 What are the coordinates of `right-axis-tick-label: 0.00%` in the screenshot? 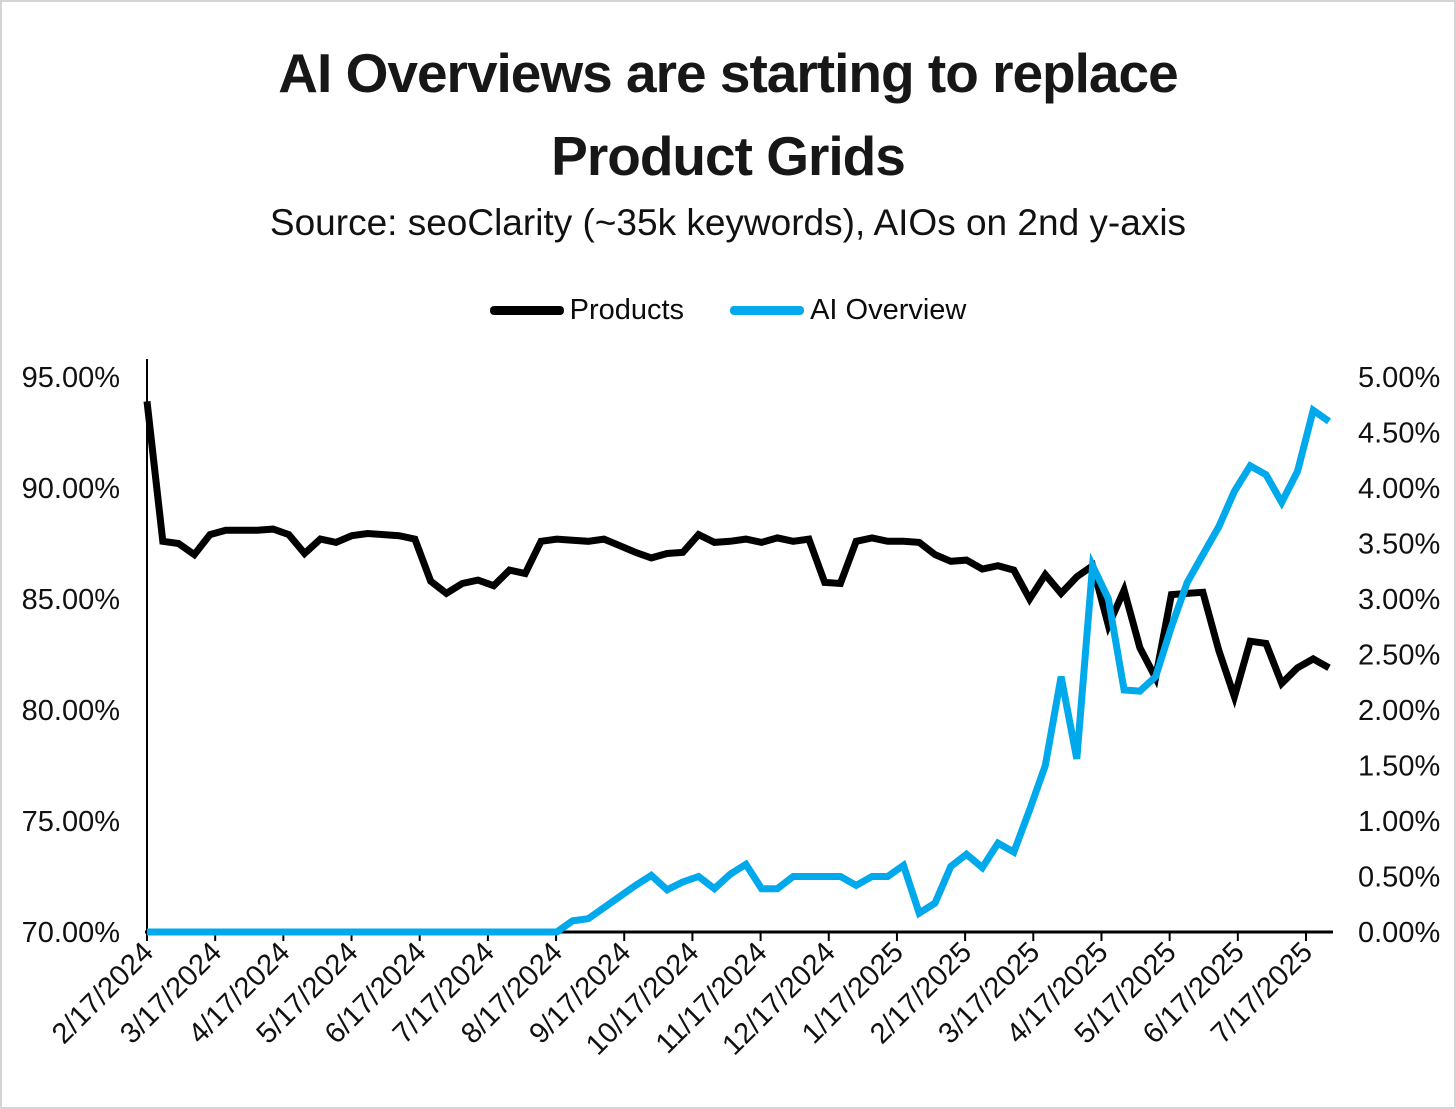 It's located at (1399, 933).